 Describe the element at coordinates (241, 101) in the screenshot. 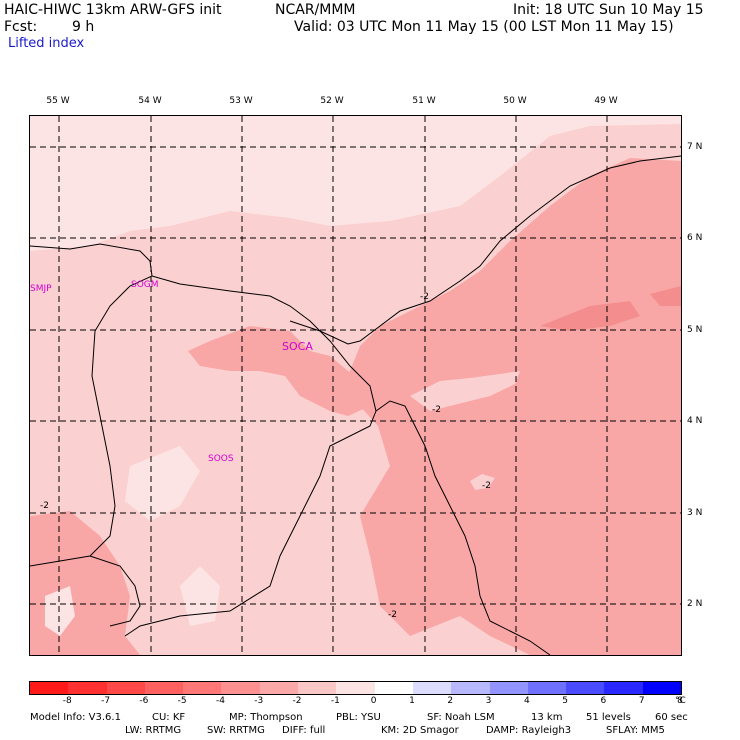

I see `lon-label: 53 W` at that location.